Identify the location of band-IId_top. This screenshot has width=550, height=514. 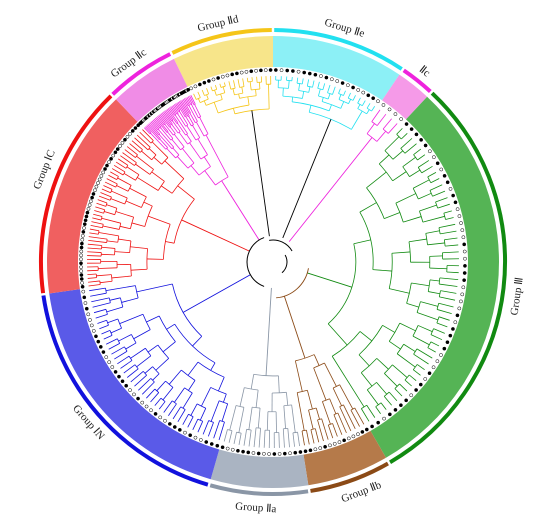
(223, 61).